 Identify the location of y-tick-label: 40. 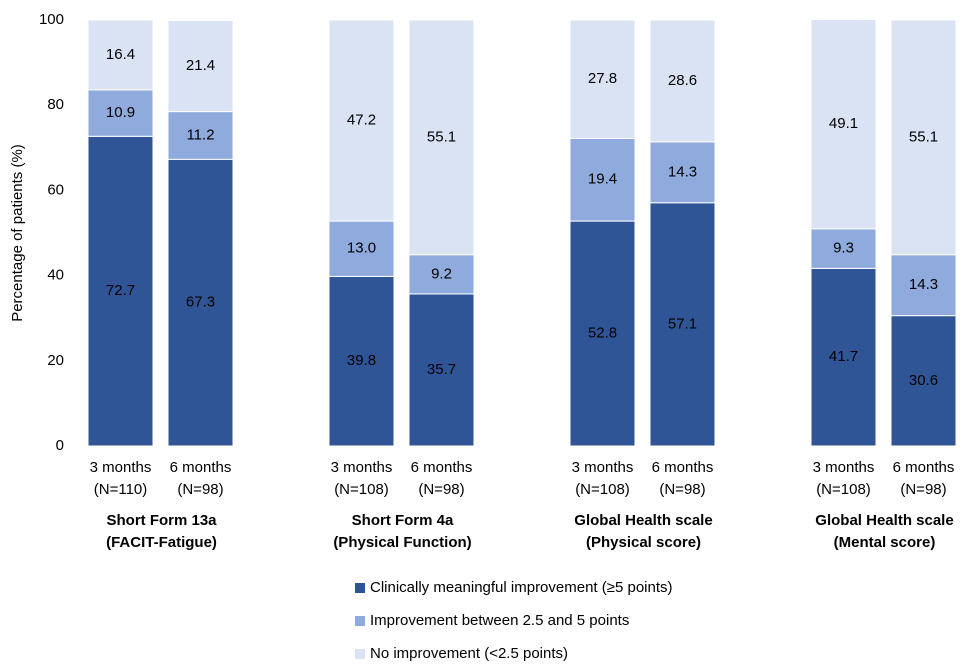
(55, 275).